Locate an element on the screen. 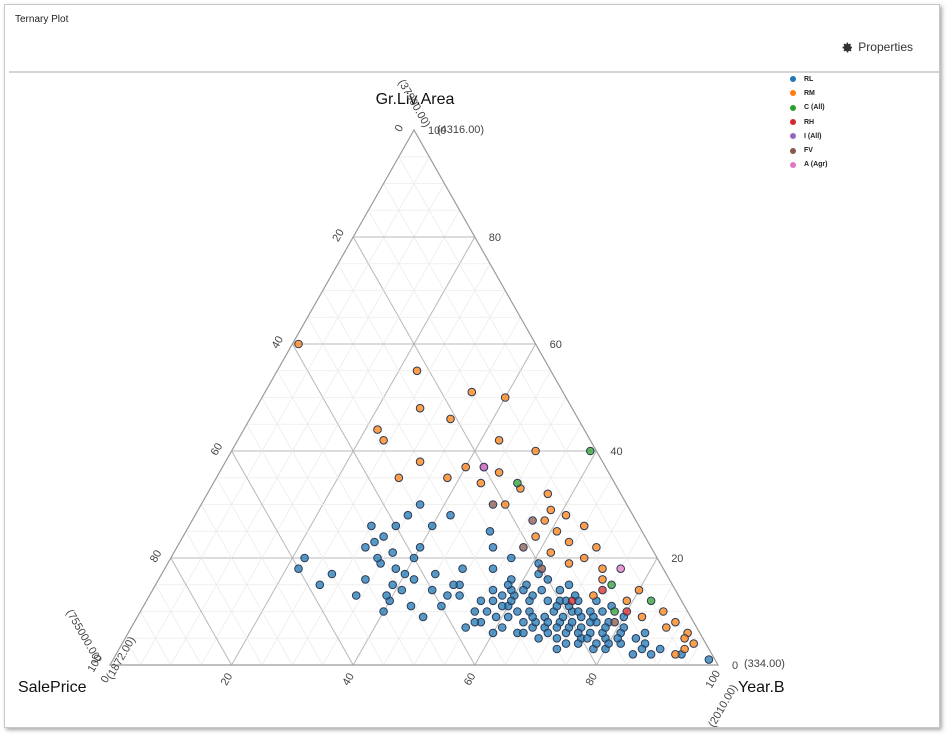  tick-label-right-axis: 20 is located at coordinates (227, 679).